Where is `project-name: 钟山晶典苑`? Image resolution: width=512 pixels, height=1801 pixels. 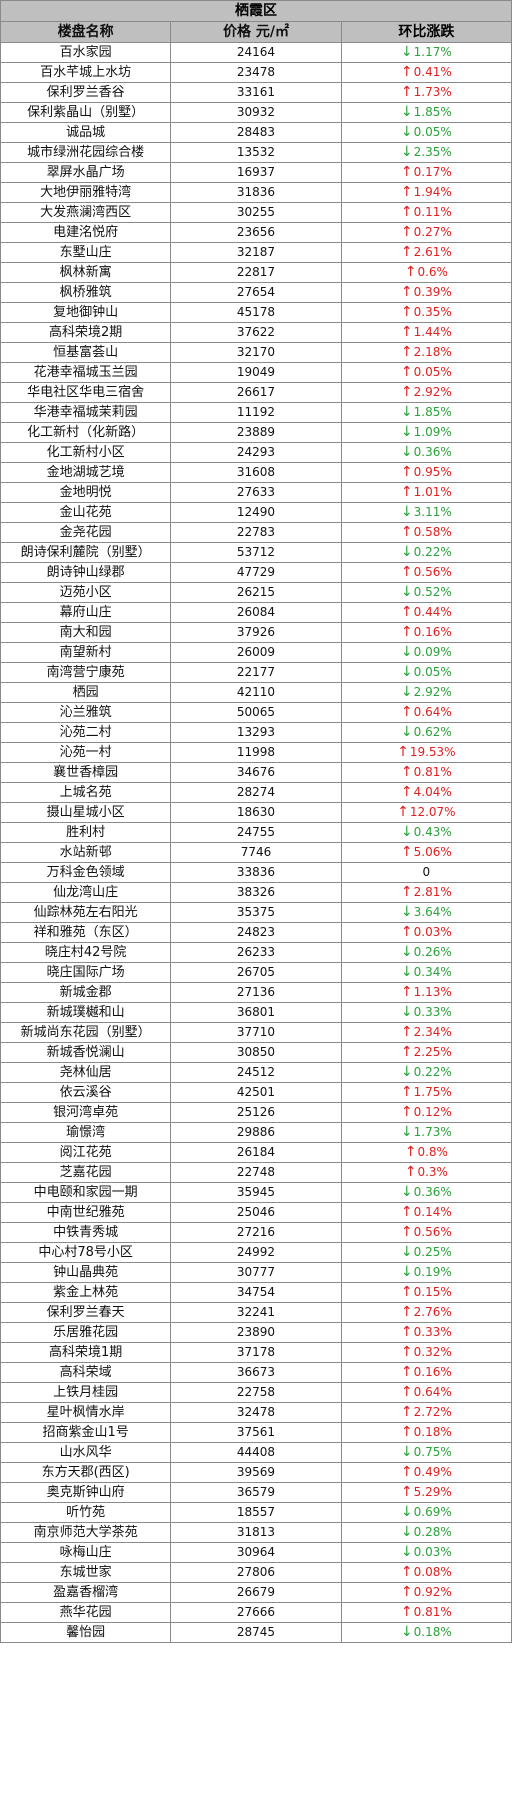
project-name: 钟山晶典苑 is located at coordinates (86, 1272).